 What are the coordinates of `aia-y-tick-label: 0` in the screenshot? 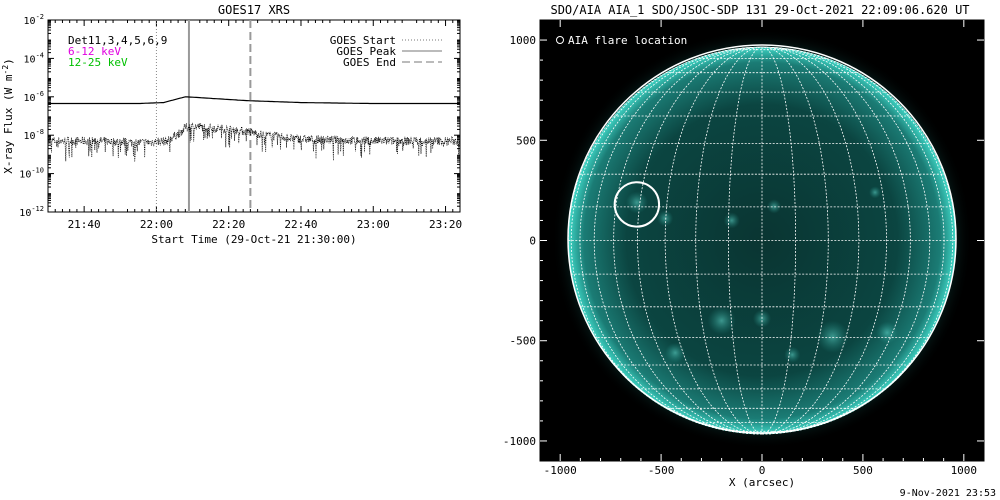 It's located at (532, 241).